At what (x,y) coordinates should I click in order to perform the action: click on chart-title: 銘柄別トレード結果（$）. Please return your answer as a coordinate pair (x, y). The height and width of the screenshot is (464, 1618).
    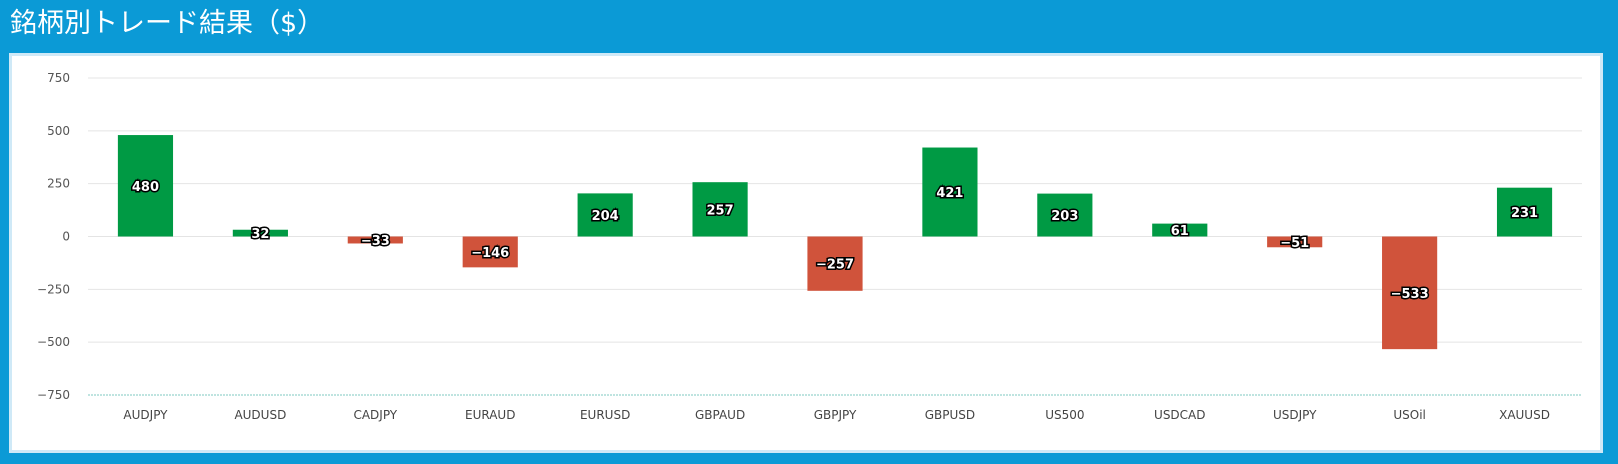
    Looking at the image, I should click on (167, 23).